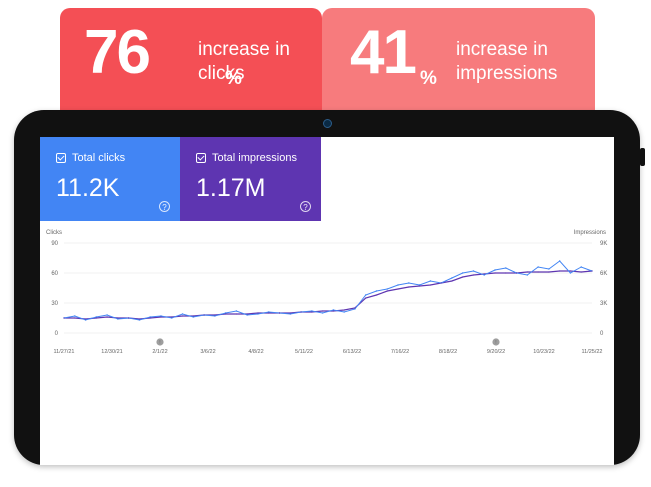  I want to click on impressions-increase-text: increase in impressions, so click(507, 61).